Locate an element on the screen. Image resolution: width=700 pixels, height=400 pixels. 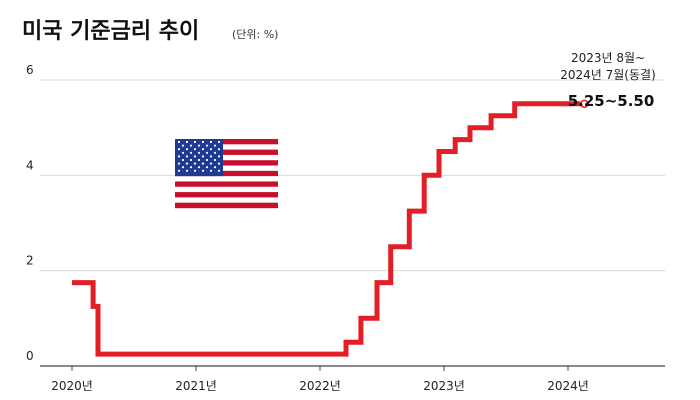
annotation-value: 5.25~5.50 is located at coordinates (611, 101).